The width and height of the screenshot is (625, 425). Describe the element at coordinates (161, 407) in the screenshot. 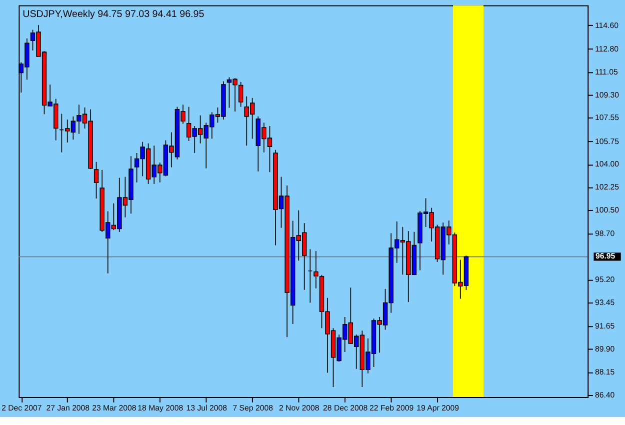

I see `x-tick-label: 18 May 2008` at that location.